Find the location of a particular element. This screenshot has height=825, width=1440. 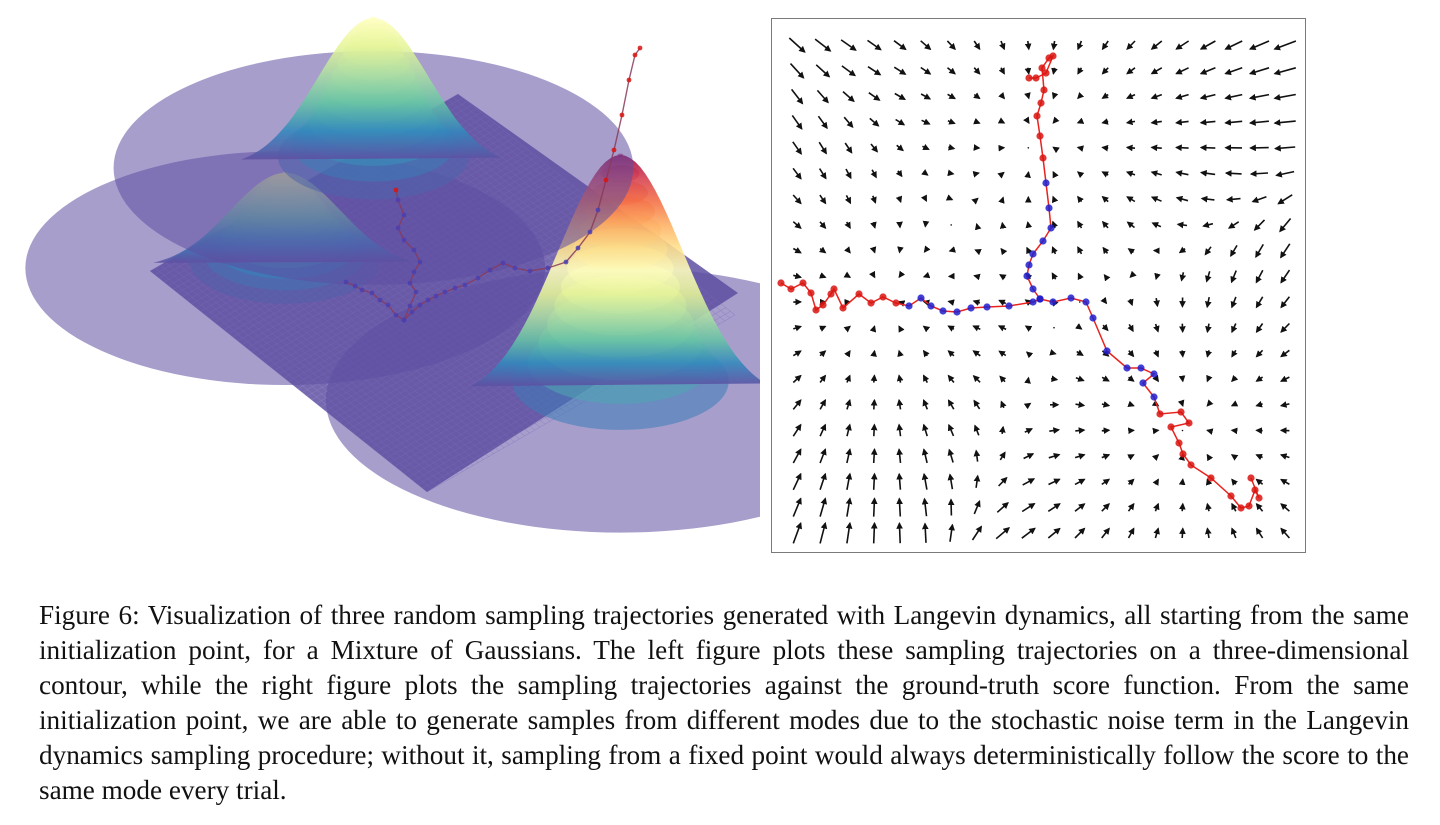

figure-number-label: Figure 6: is located at coordinates (89, 615).